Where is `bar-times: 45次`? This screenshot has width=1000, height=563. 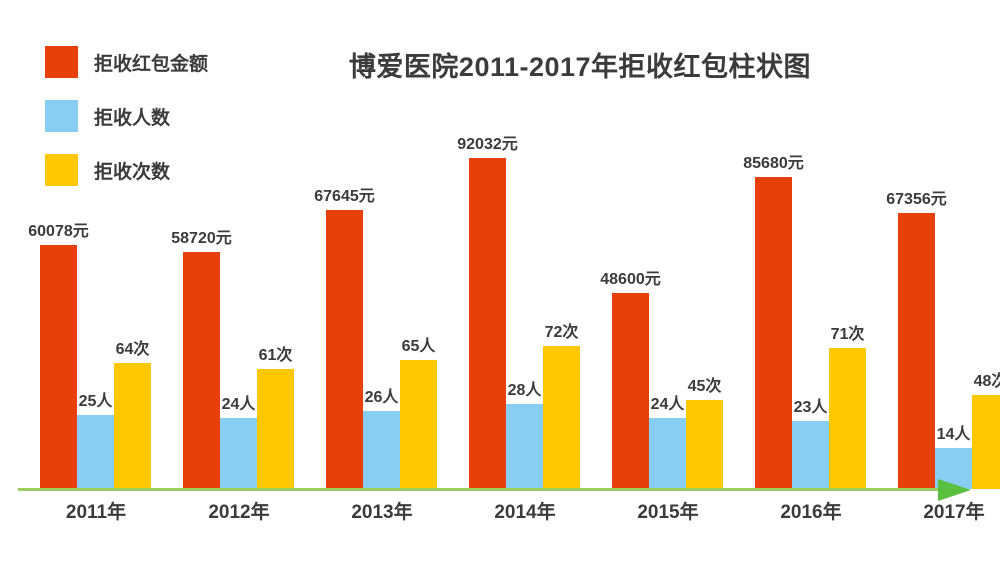
bar-times: 45次 is located at coordinates (704, 319).